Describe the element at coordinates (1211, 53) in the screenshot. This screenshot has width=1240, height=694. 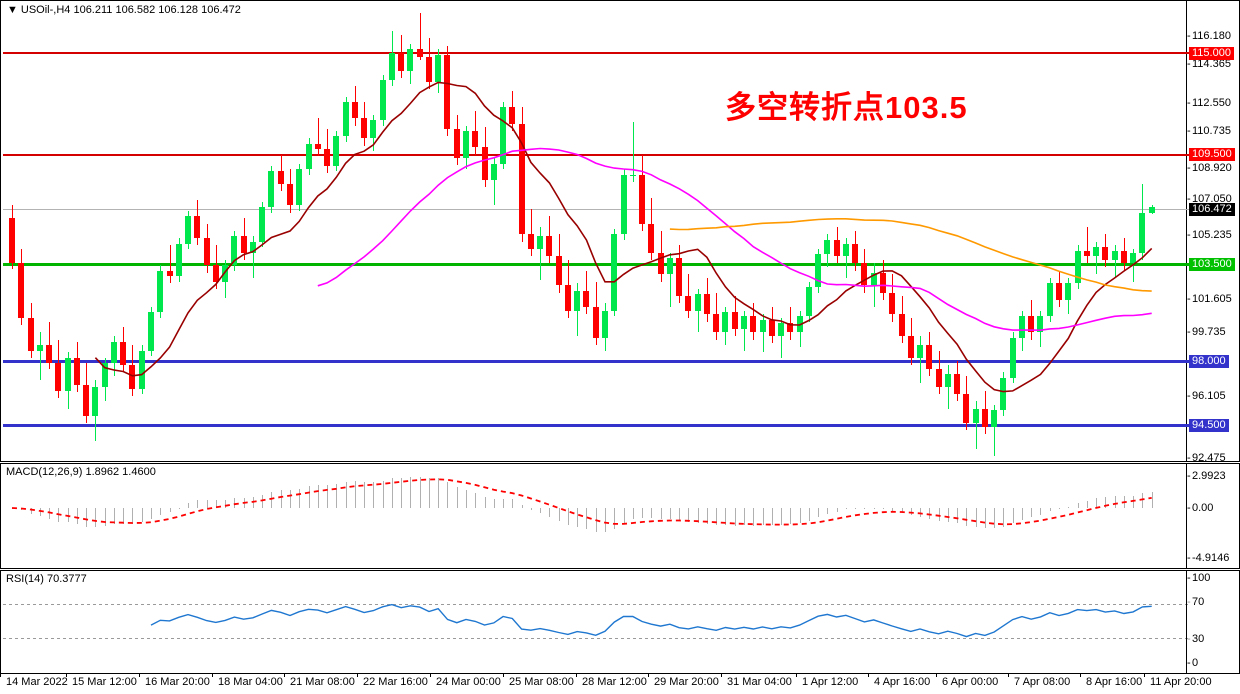
I see `price-level-label: 115.000` at that location.